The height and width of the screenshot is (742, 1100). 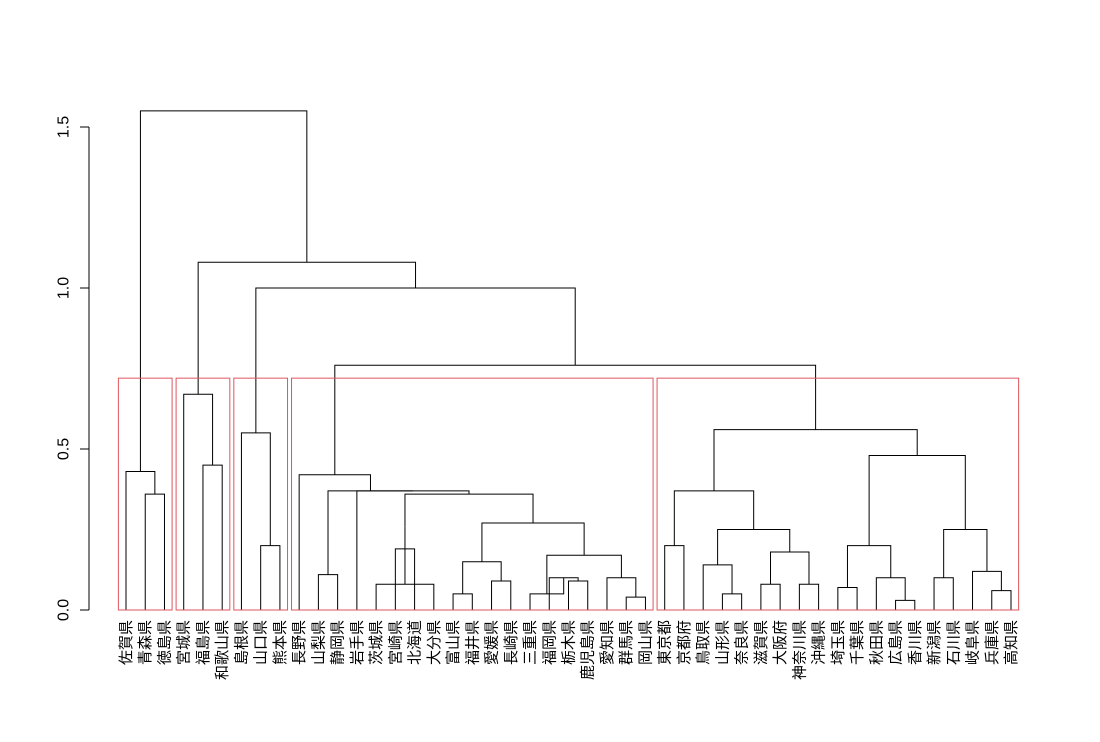 What do you see at coordinates (588, 650) in the screenshot?
I see `leaf-label: 鹿児島県` at bounding box center [588, 650].